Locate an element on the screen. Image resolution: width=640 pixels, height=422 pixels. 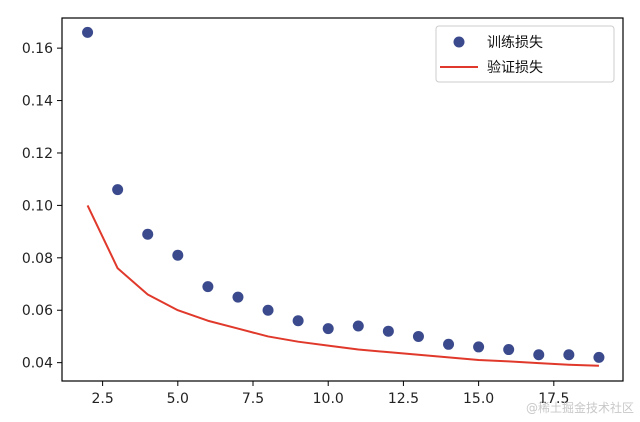
legend-label-val: 验证损失 is located at coordinates (515, 68).